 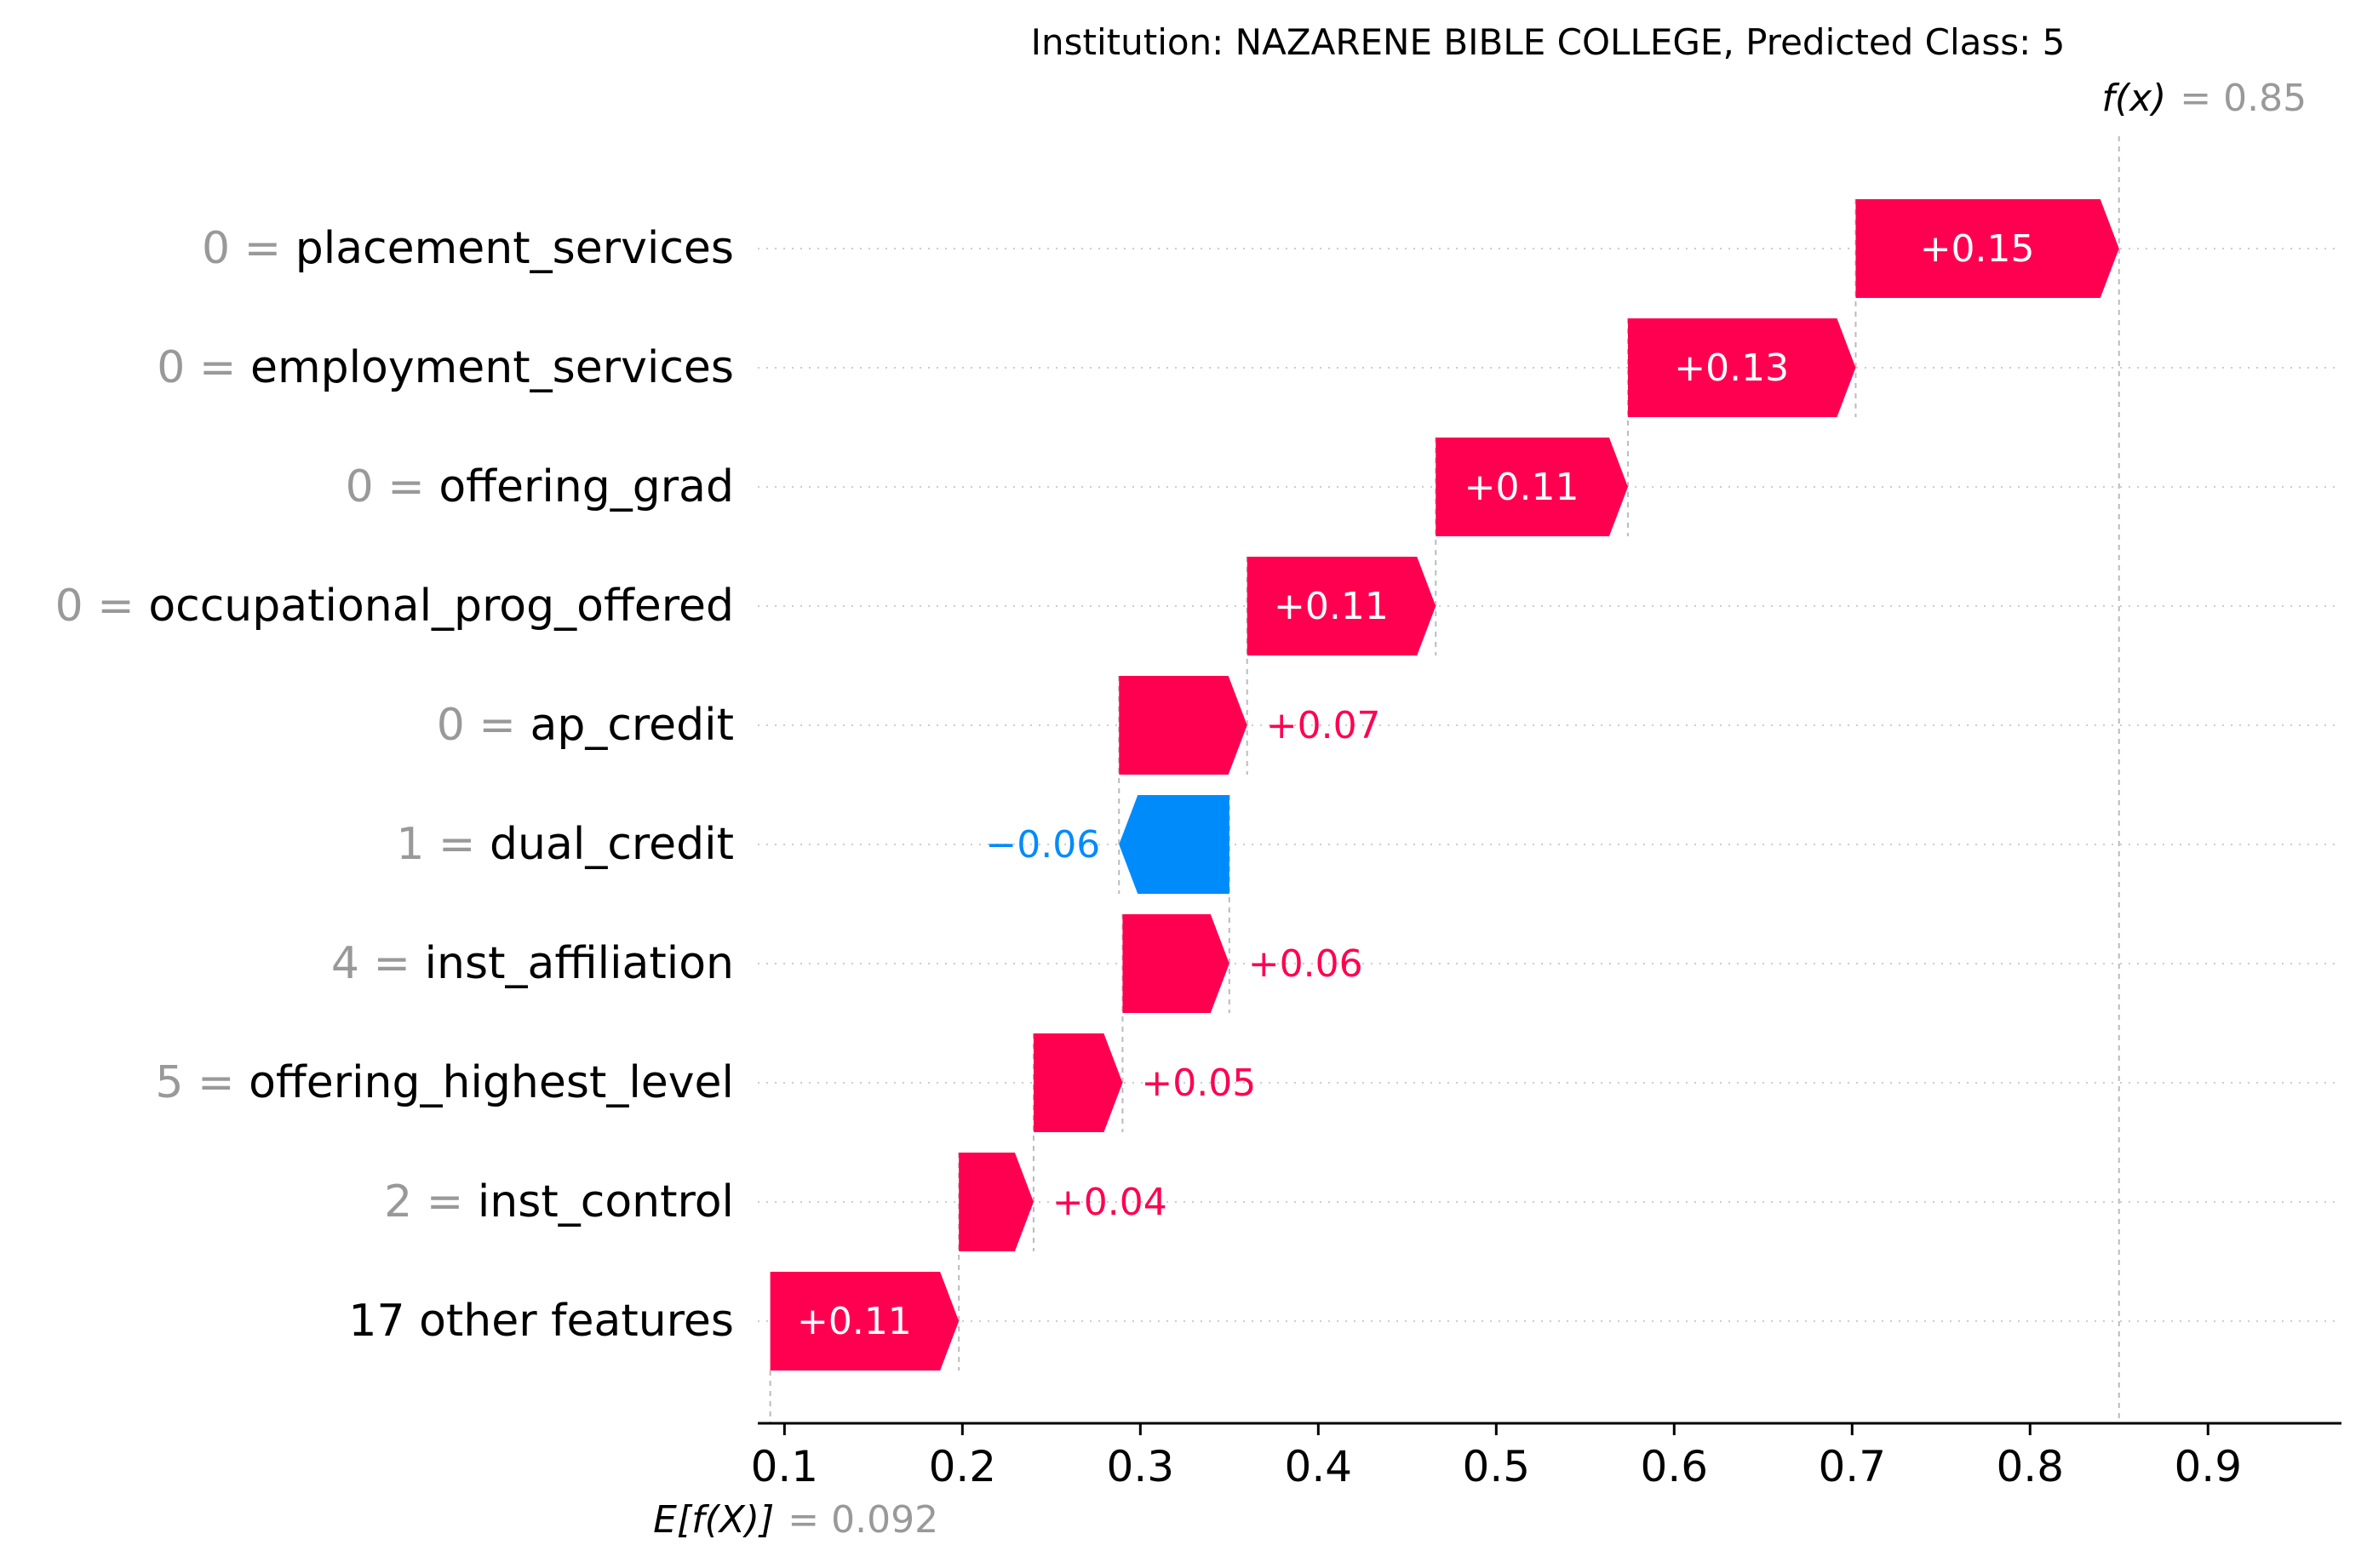 I want to click on x-tick-label: 0.6, so click(x=1675, y=1466).